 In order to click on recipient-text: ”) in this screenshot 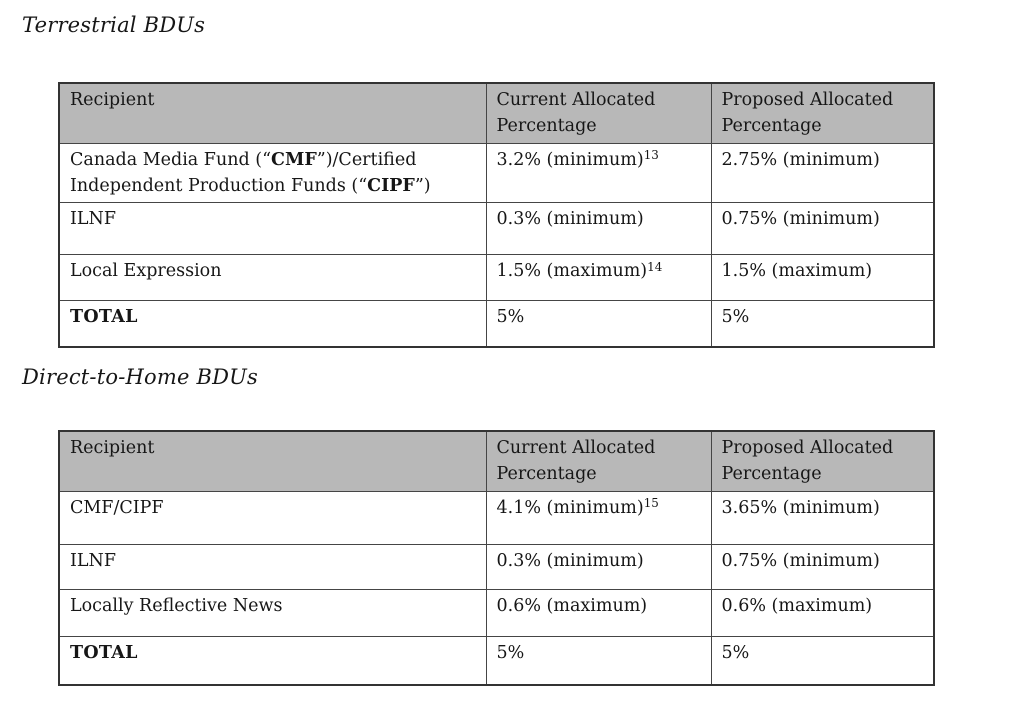, I will do `click(422, 185)`.